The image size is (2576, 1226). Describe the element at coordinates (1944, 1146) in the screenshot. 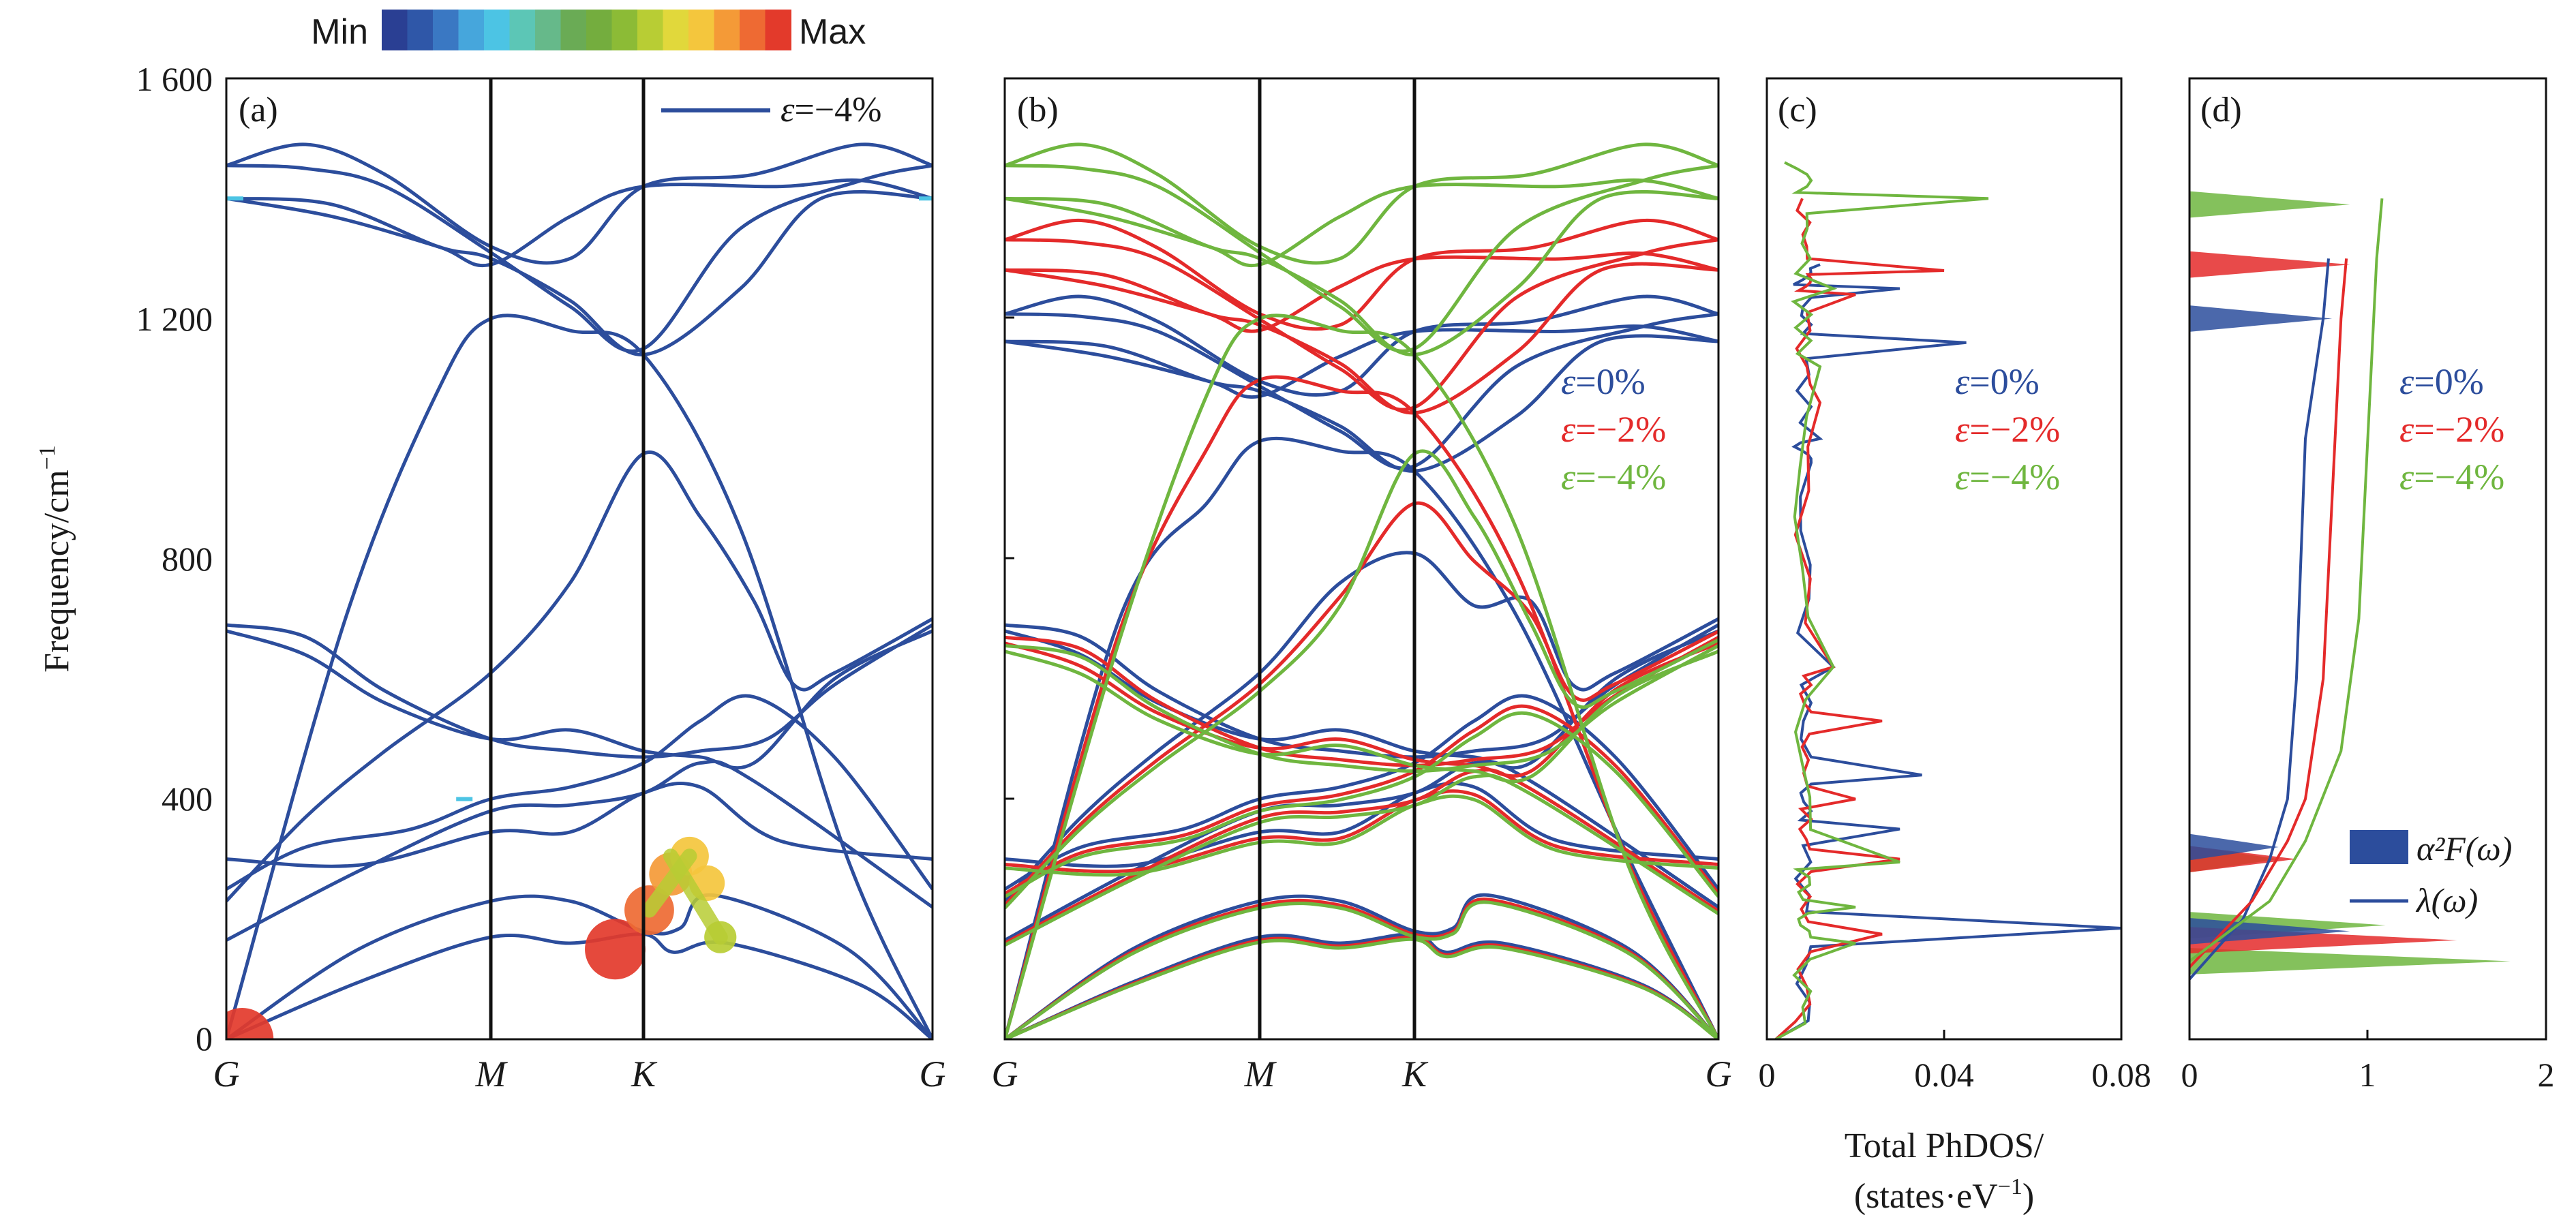

I see `panel-c-xlabel-line1: Total PhDOS/` at that location.